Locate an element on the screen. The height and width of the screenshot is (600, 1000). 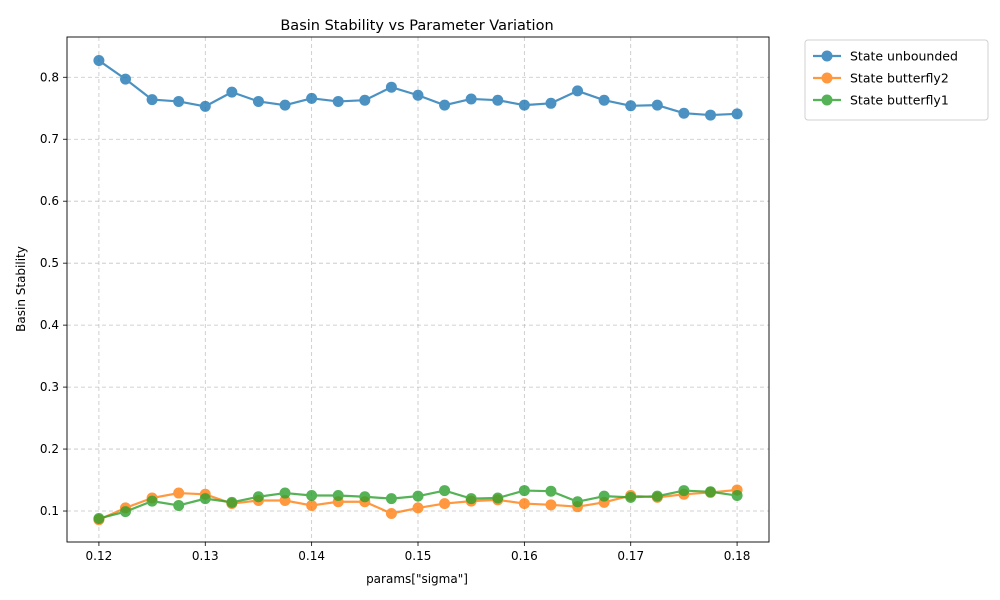
x-tick-label: 0.16 is located at coordinates (524, 556).